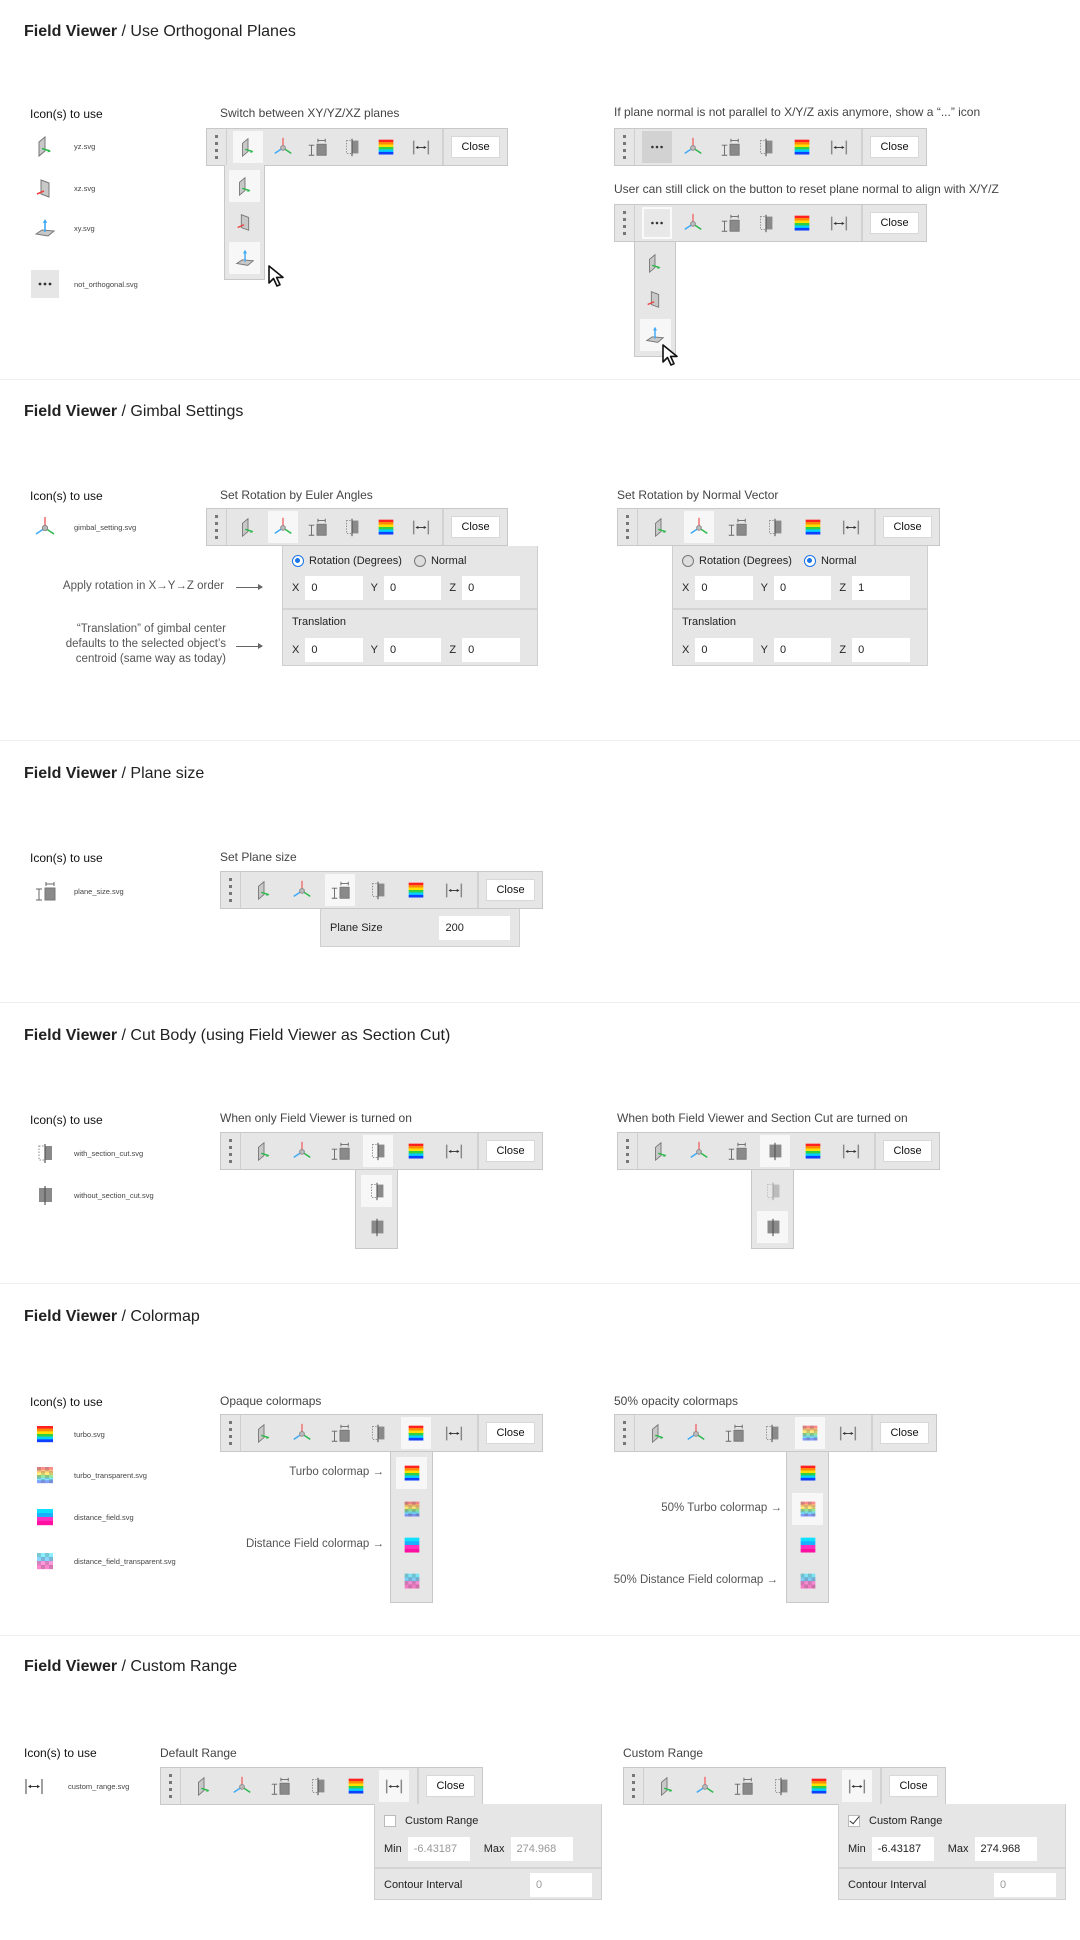 The image size is (1080, 1940). Describe the element at coordinates (803, 650) in the screenshot. I see `translation-y-input: 0` at that location.